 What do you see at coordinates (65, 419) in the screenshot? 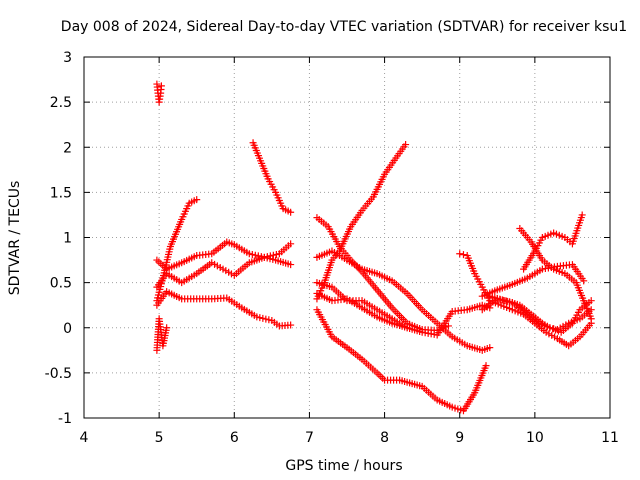
I see `y-tick-label: -1` at bounding box center [65, 419].